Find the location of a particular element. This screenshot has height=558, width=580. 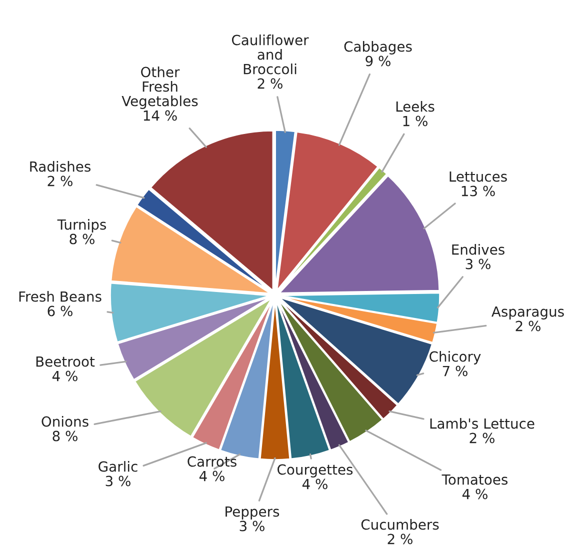

slice-label: Endives is located at coordinates (478, 249).